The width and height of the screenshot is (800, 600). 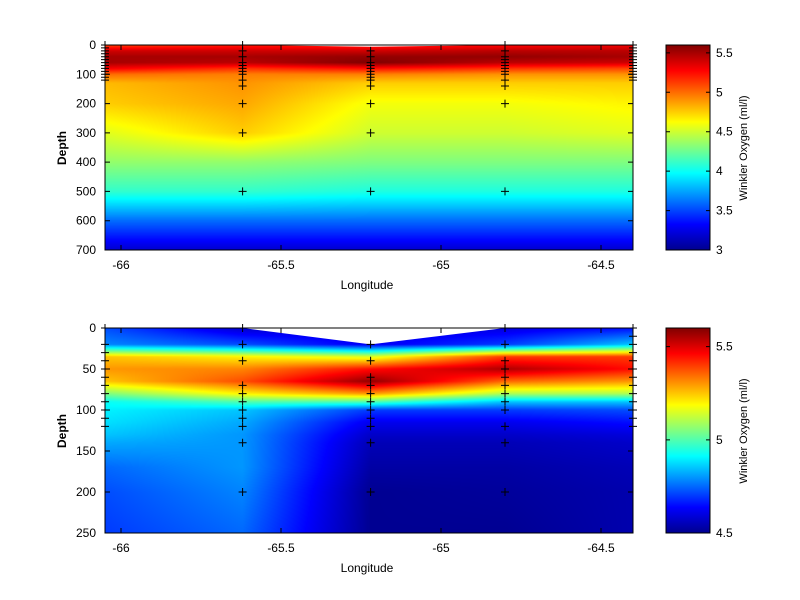 What do you see at coordinates (86, 133) in the screenshot?
I see `y-tick-label: 300` at bounding box center [86, 133].